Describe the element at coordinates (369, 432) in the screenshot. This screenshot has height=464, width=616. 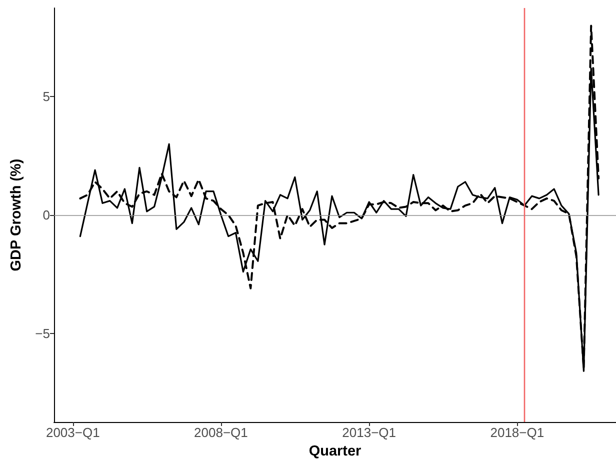
I see `x-tick-label: 2013−Q1` at that location.